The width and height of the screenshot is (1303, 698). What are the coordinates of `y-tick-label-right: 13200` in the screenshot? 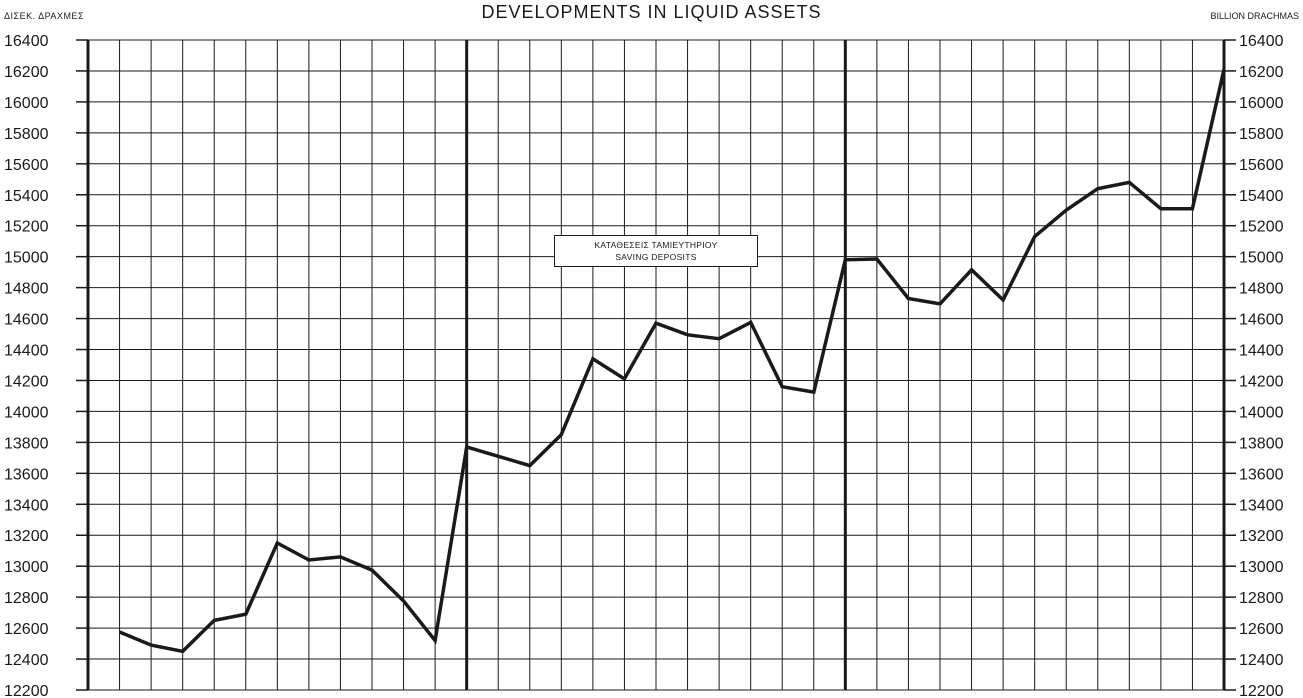 It's located at (1261, 536).